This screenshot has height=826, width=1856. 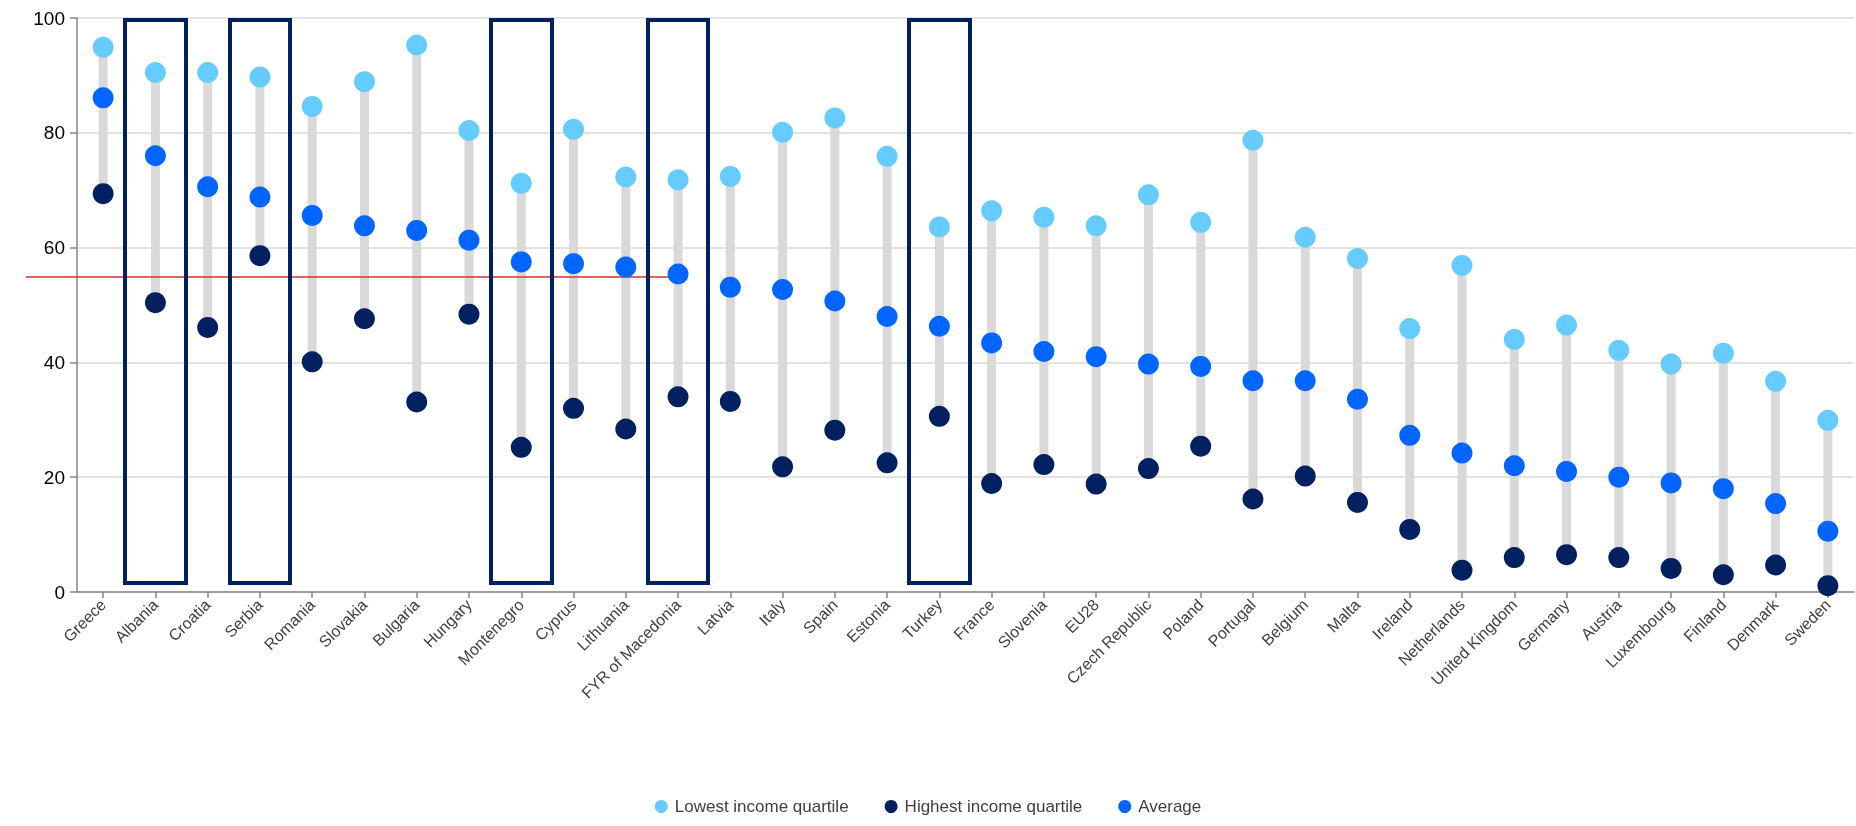 I want to click on legend-label: Lowest income quartile, so click(x=761, y=806).